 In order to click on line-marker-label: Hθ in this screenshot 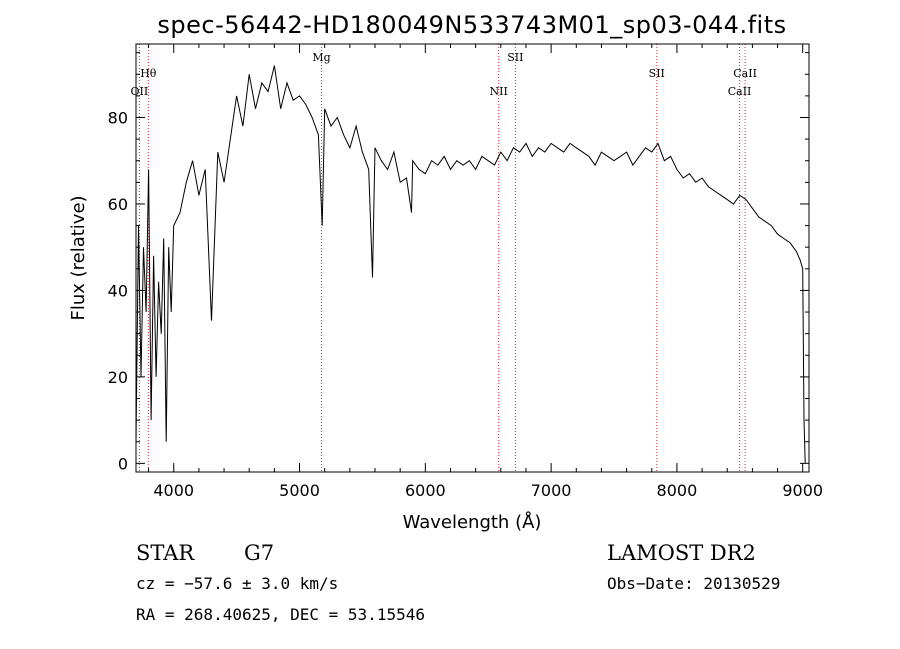, I will do `click(148, 73)`.